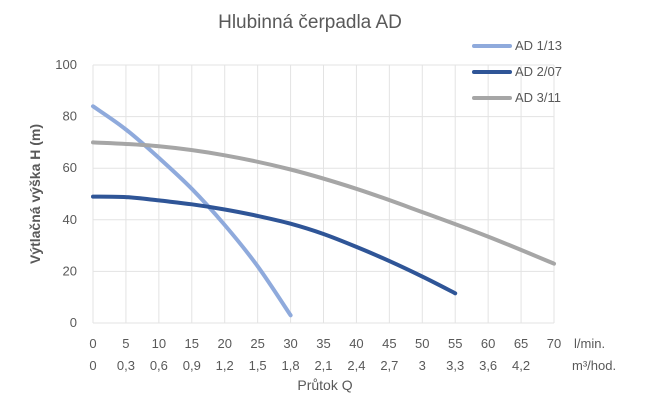 The width and height of the screenshot is (655, 402). Describe the element at coordinates (257, 343) in the screenshot. I see `x-tick-label-primary: 25` at that location.